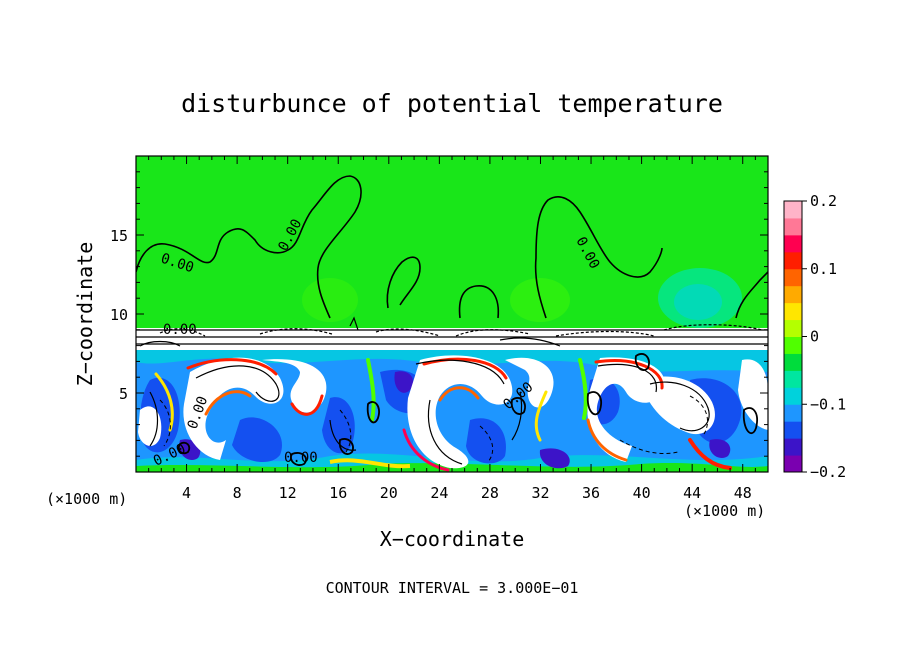  I want to click on colorbar-tick-label: −0.2, so click(828, 472).